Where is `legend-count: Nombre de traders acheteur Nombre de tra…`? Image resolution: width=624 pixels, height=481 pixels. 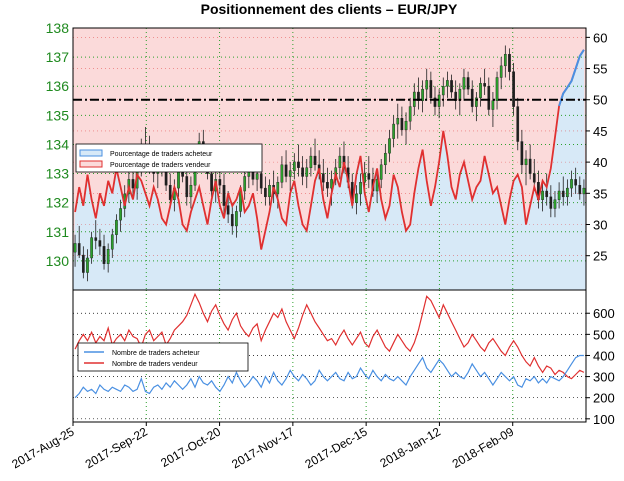
legend-count: Nombre de traders acheteur Nombre de tra… is located at coordinates (163, 357).